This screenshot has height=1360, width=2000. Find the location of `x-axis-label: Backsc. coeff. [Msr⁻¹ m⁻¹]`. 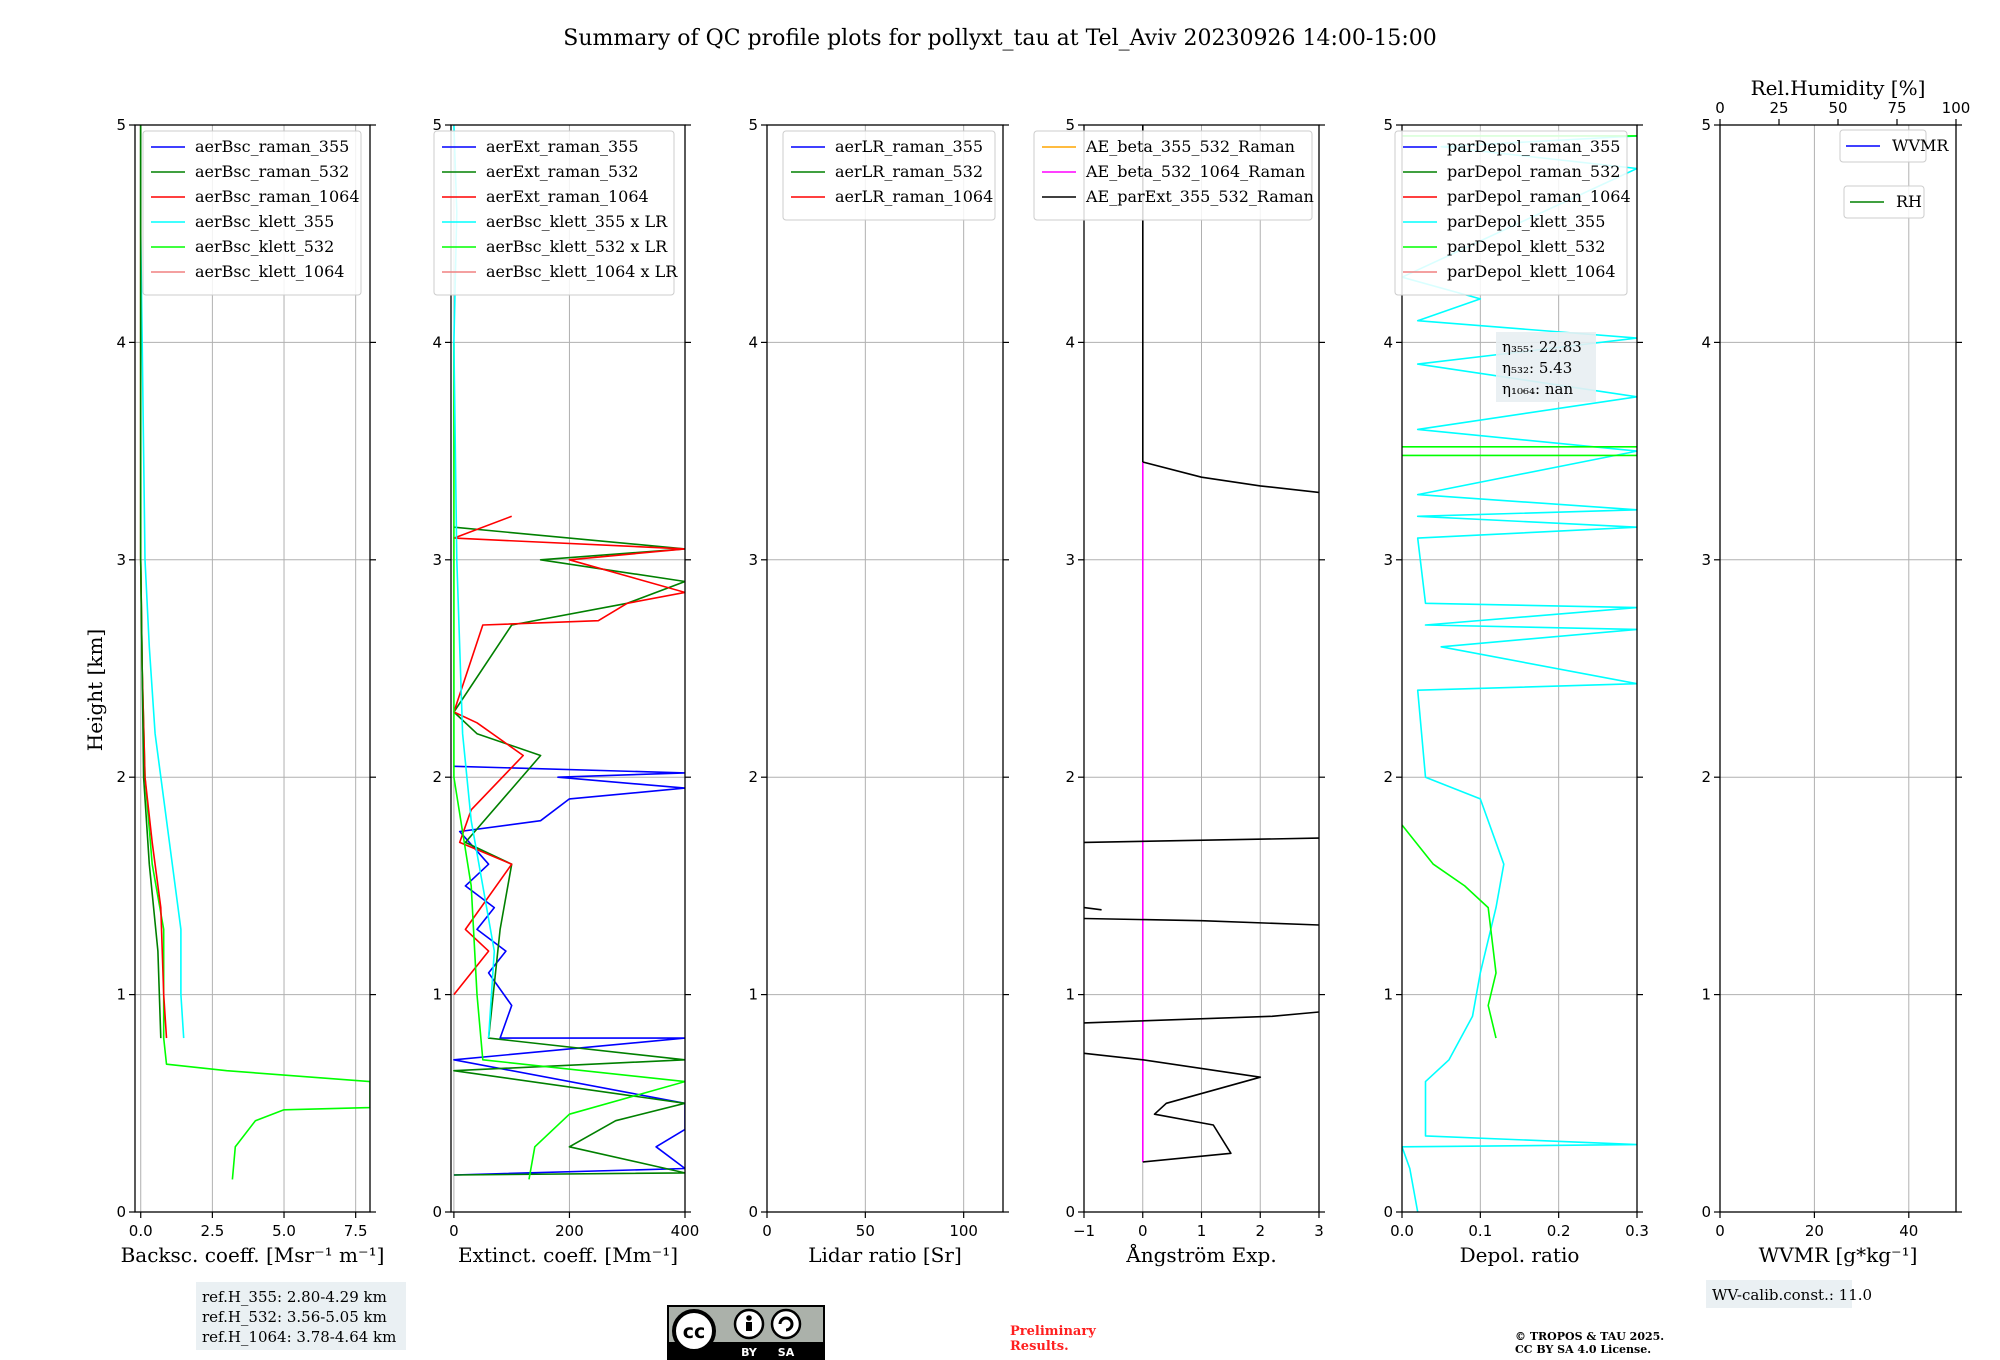

x-axis-label: Backsc. coeff. [Msr⁻¹ m⁻¹] is located at coordinates (253, 1255).